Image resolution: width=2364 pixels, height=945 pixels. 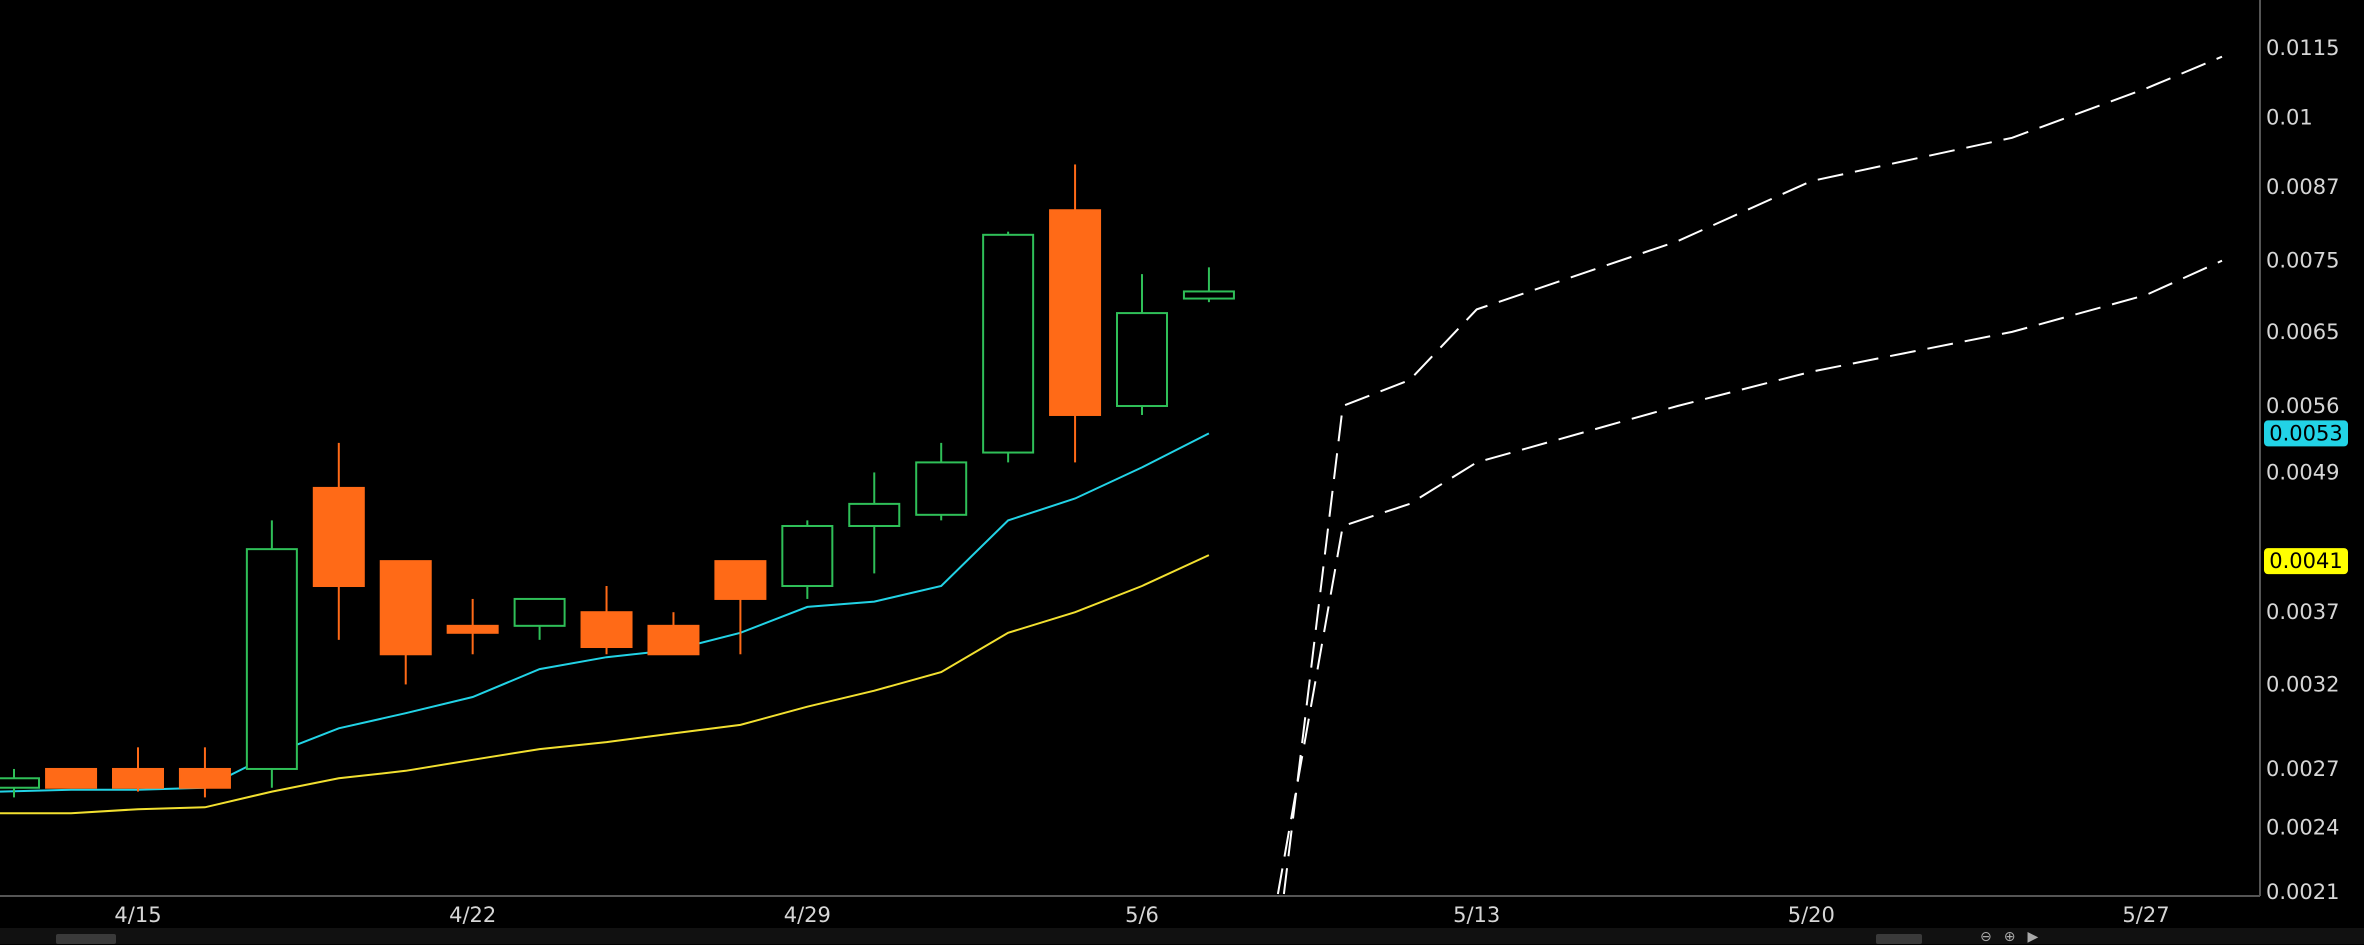 What do you see at coordinates (2302, 406) in the screenshot?
I see `price-tick-label: 0.0056` at bounding box center [2302, 406].